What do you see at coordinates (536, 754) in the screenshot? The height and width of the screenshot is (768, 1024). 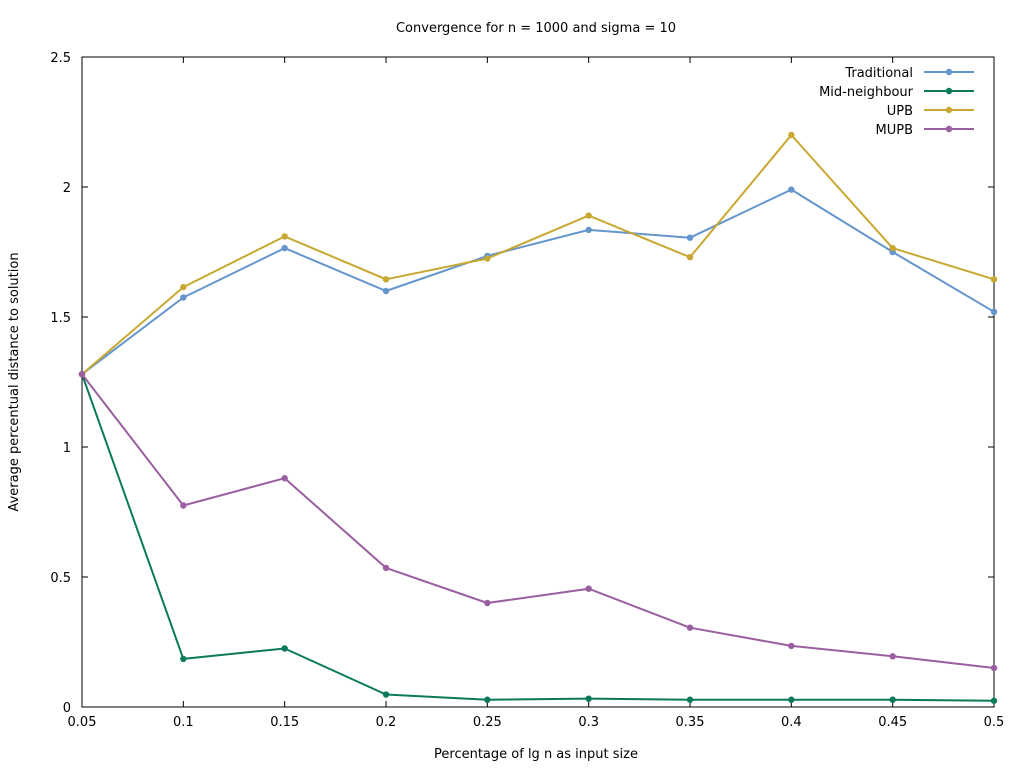 I see `x-axis-title: Percentage of lg n as input size` at bounding box center [536, 754].